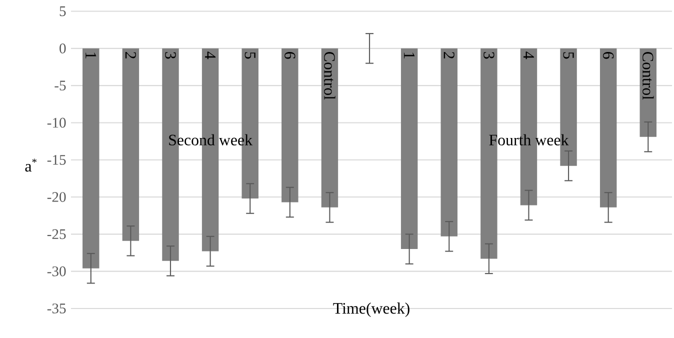 This screenshot has height=338, width=674. What do you see at coordinates (529, 140) in the screenshot?
I see `annotation: Fourth week` at bounding box center [529, 140].